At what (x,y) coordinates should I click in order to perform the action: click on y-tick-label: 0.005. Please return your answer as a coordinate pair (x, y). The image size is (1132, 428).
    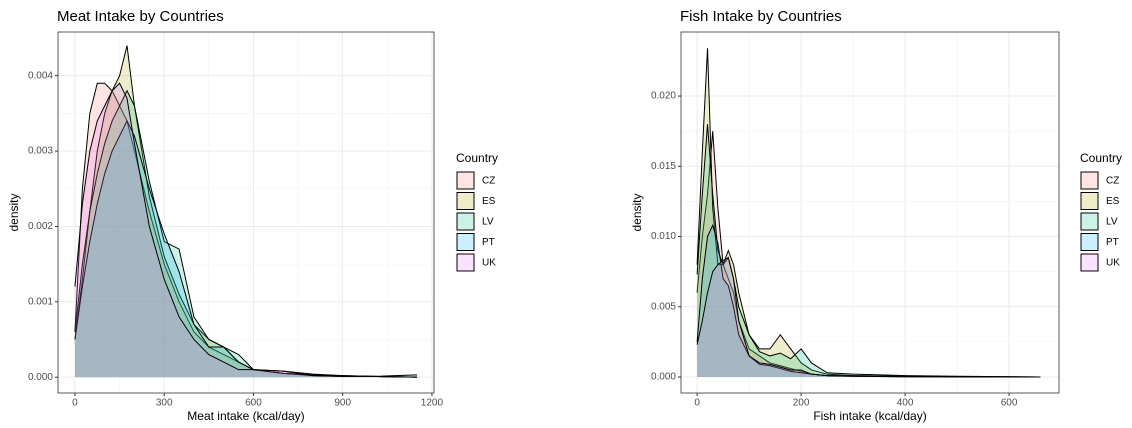
    Looking at the image, I should click on (663, 306).